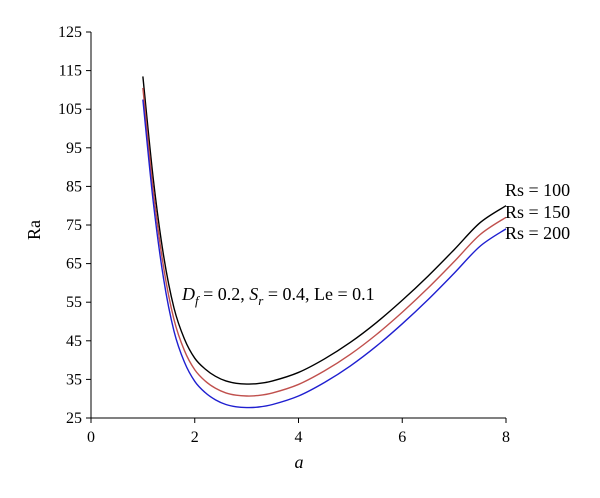 The width and height of the screenshot is (600, 498). Describe the element at coordinates (70, 32) in the screenshot. I see `y-tick-label: 125` at that location.